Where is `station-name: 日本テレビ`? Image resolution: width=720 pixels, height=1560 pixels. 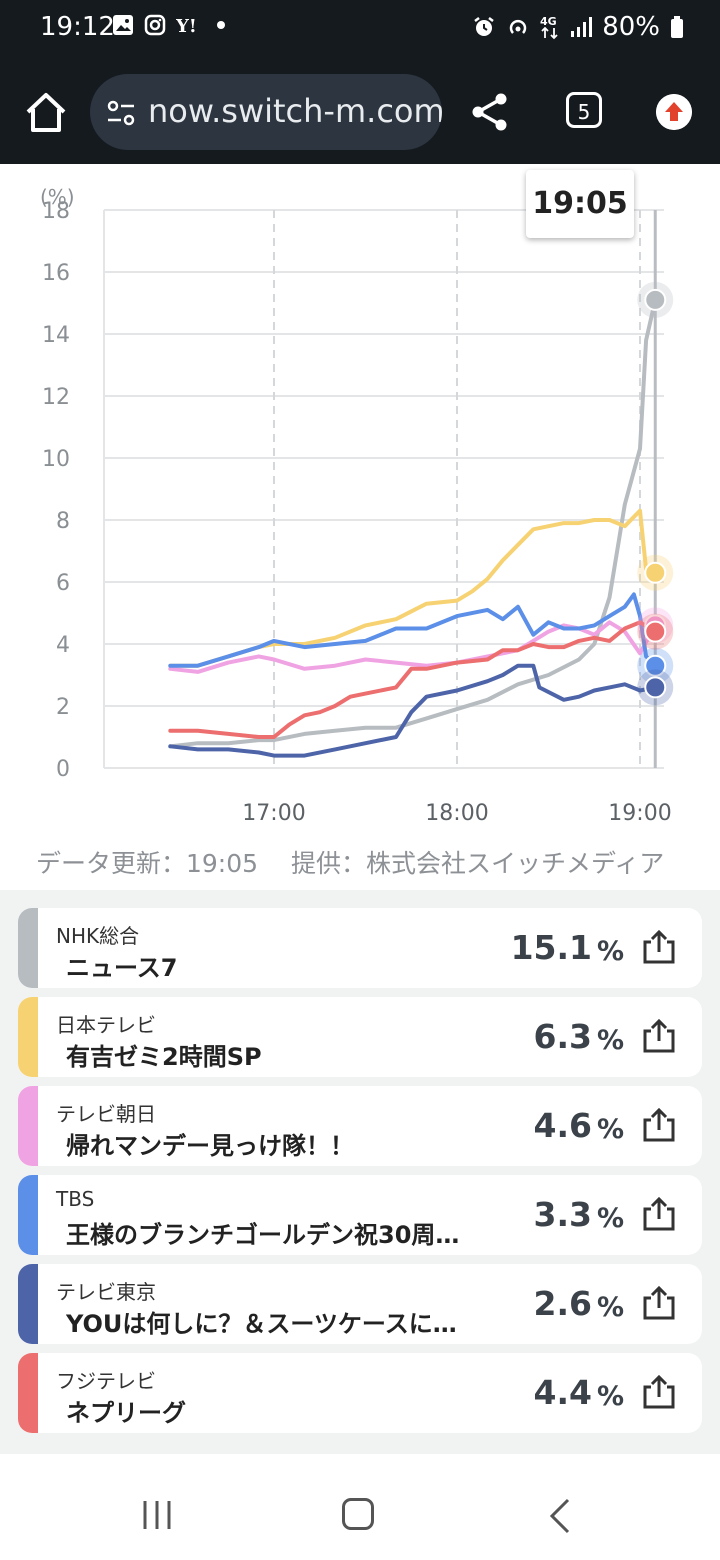
station-name: 日本テレビ is located at coordinates (106, 1025).